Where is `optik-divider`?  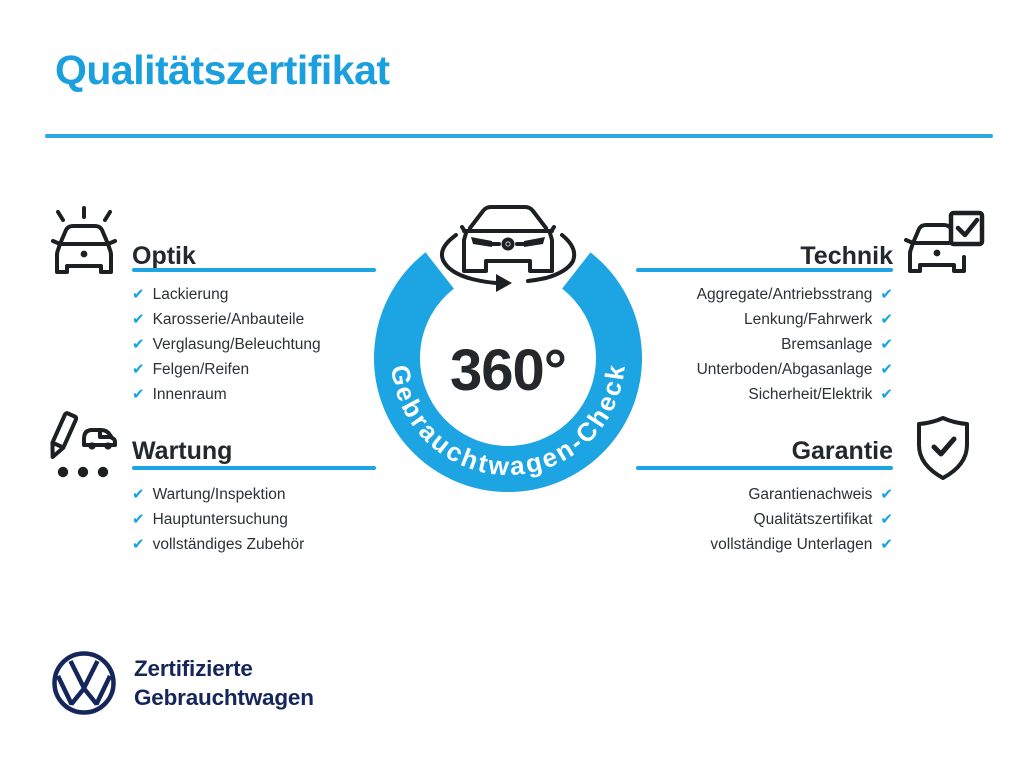
optik-divider is located at coordinates (254, 270).